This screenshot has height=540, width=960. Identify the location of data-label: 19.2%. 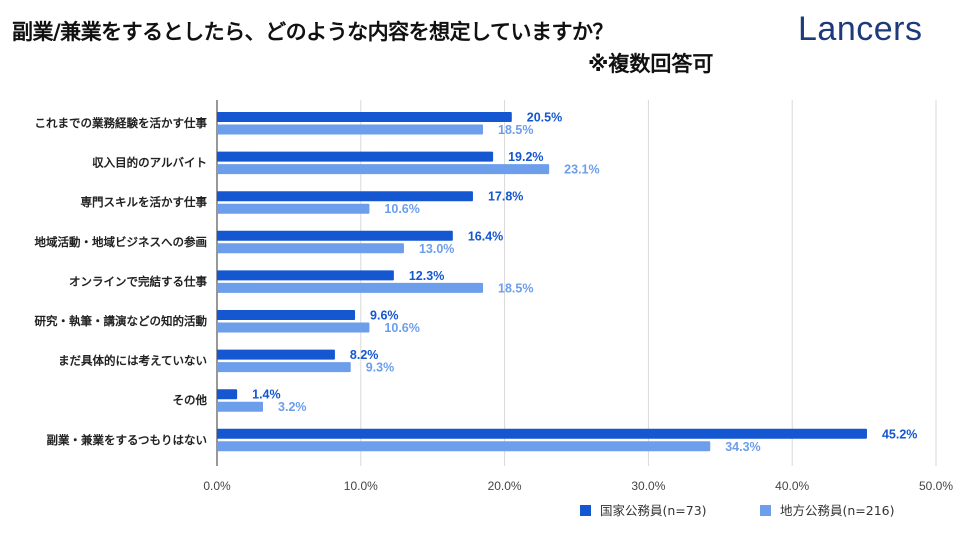
(525, 157).